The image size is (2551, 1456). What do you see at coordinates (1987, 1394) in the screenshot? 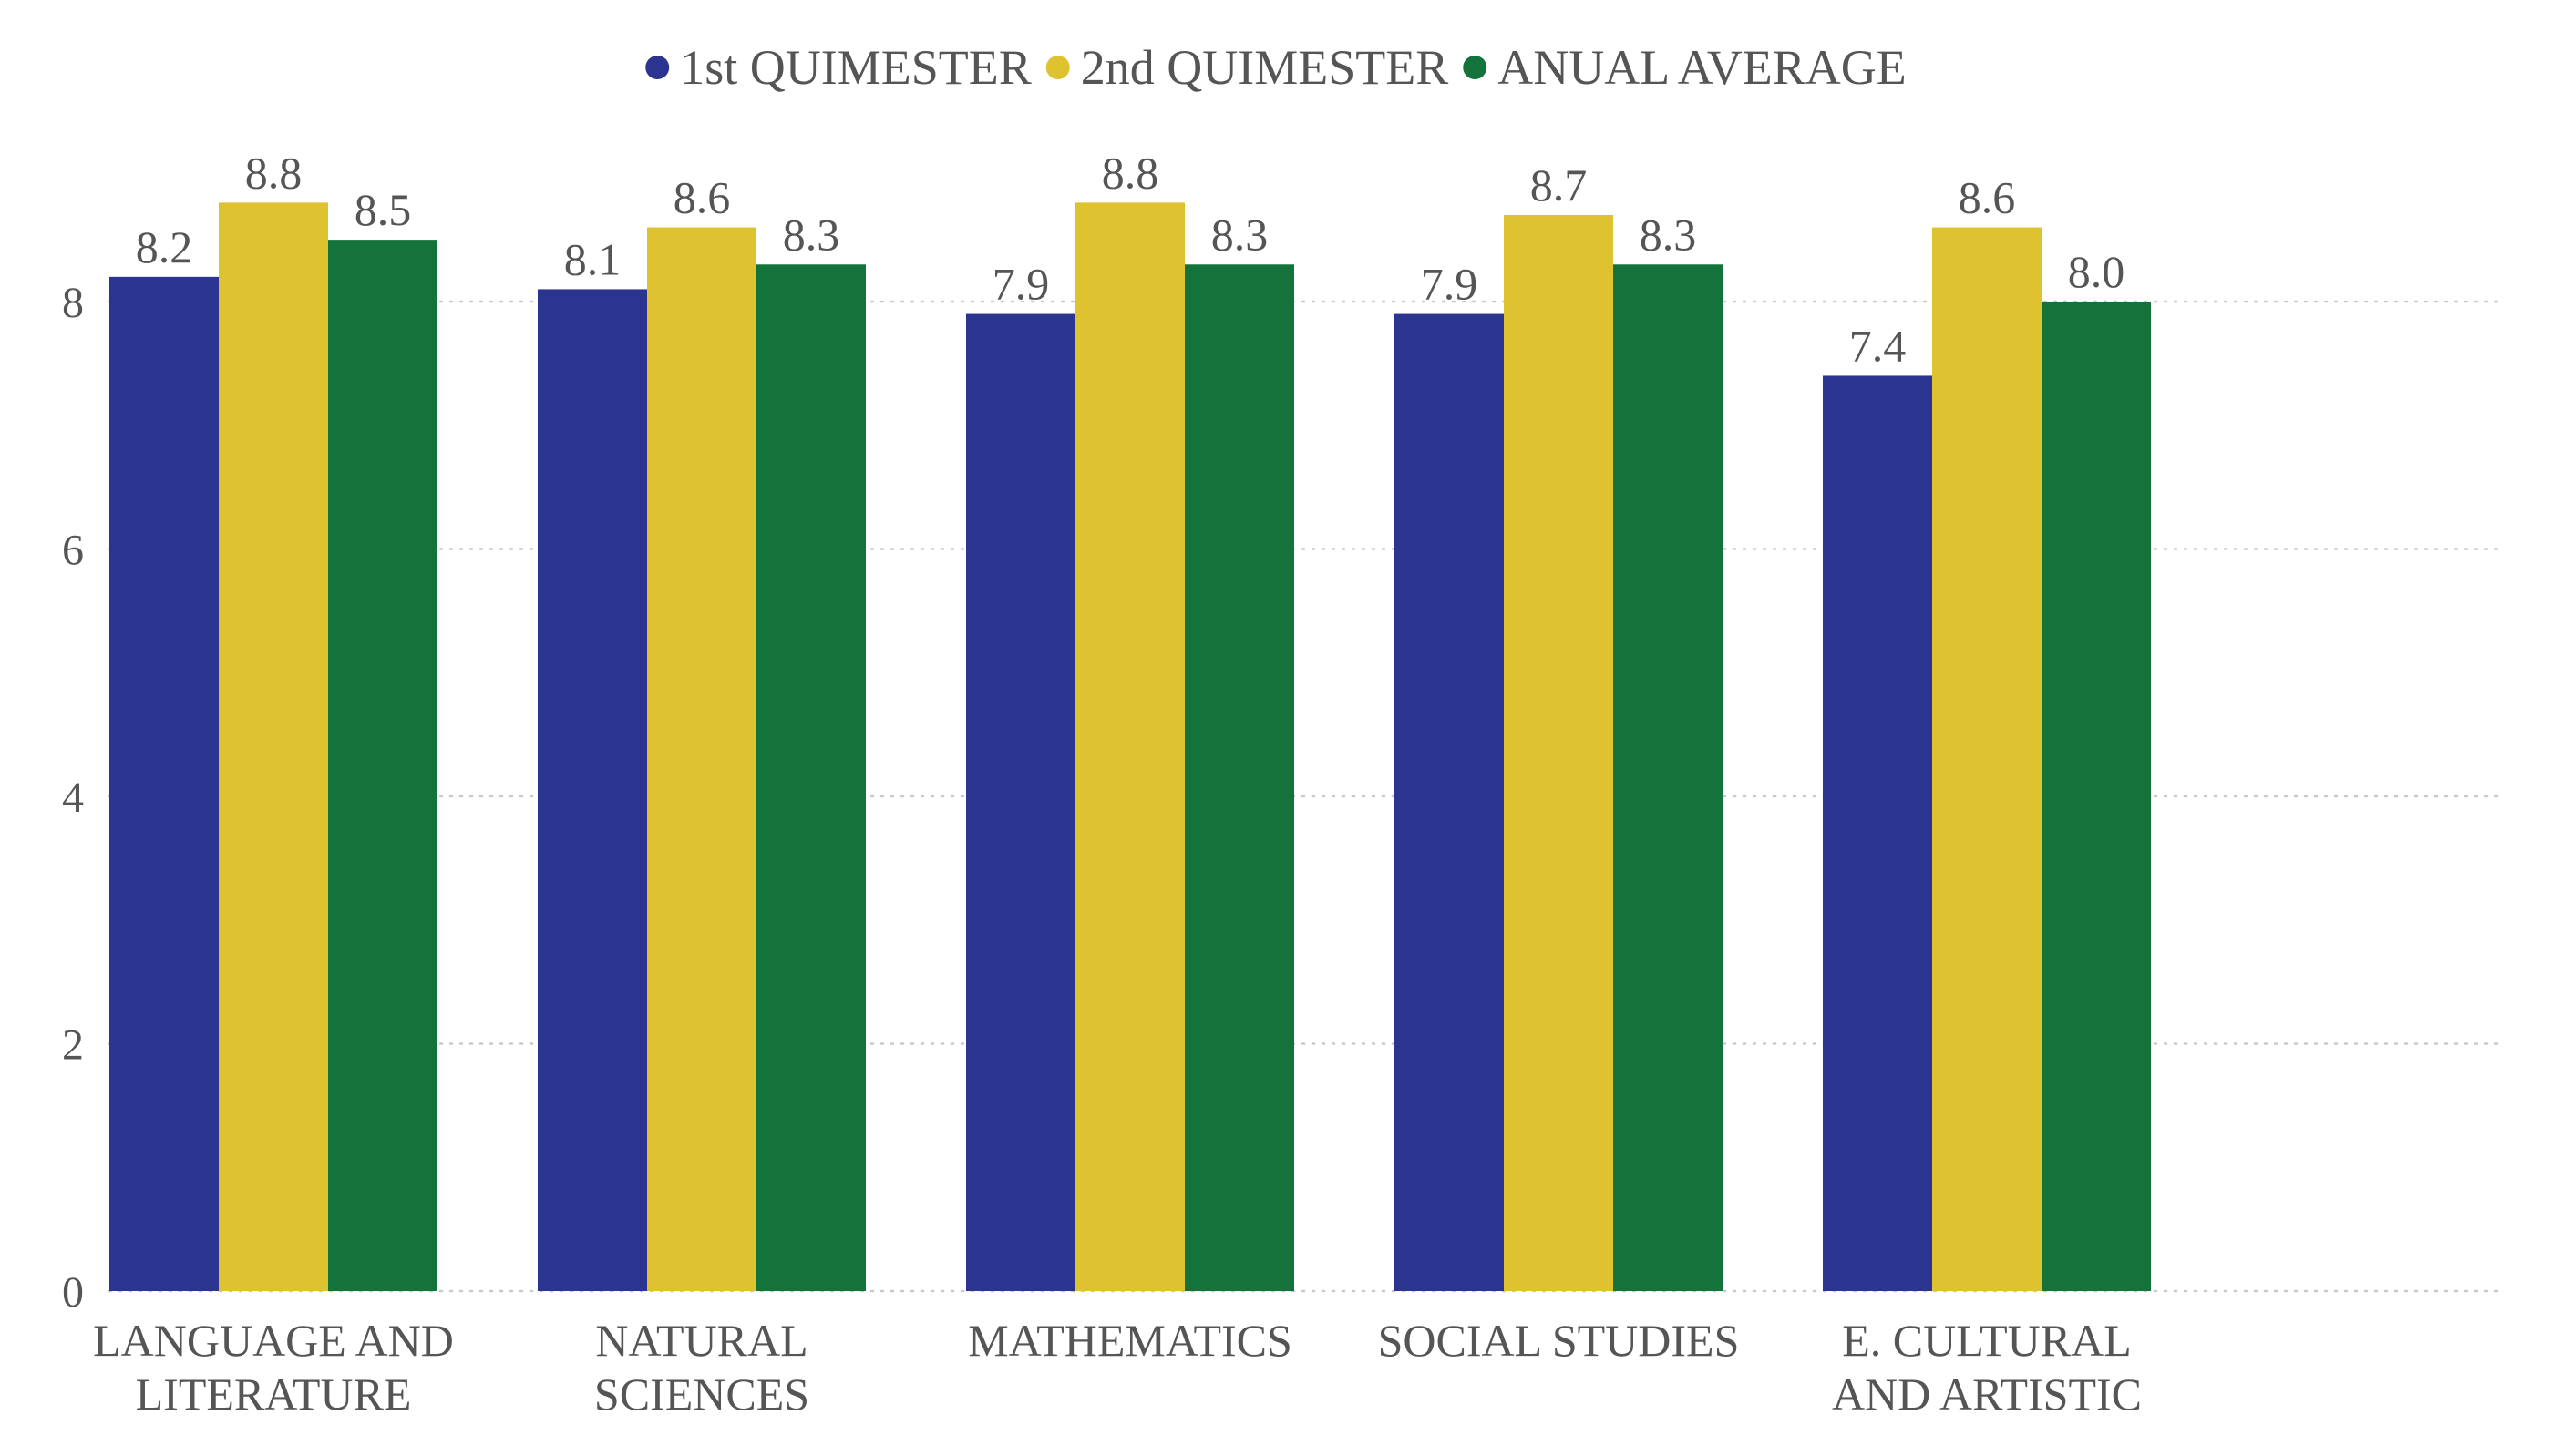
I see `x-tick-label: AND ARTISTIC` at bounding box center [1987, 1394].